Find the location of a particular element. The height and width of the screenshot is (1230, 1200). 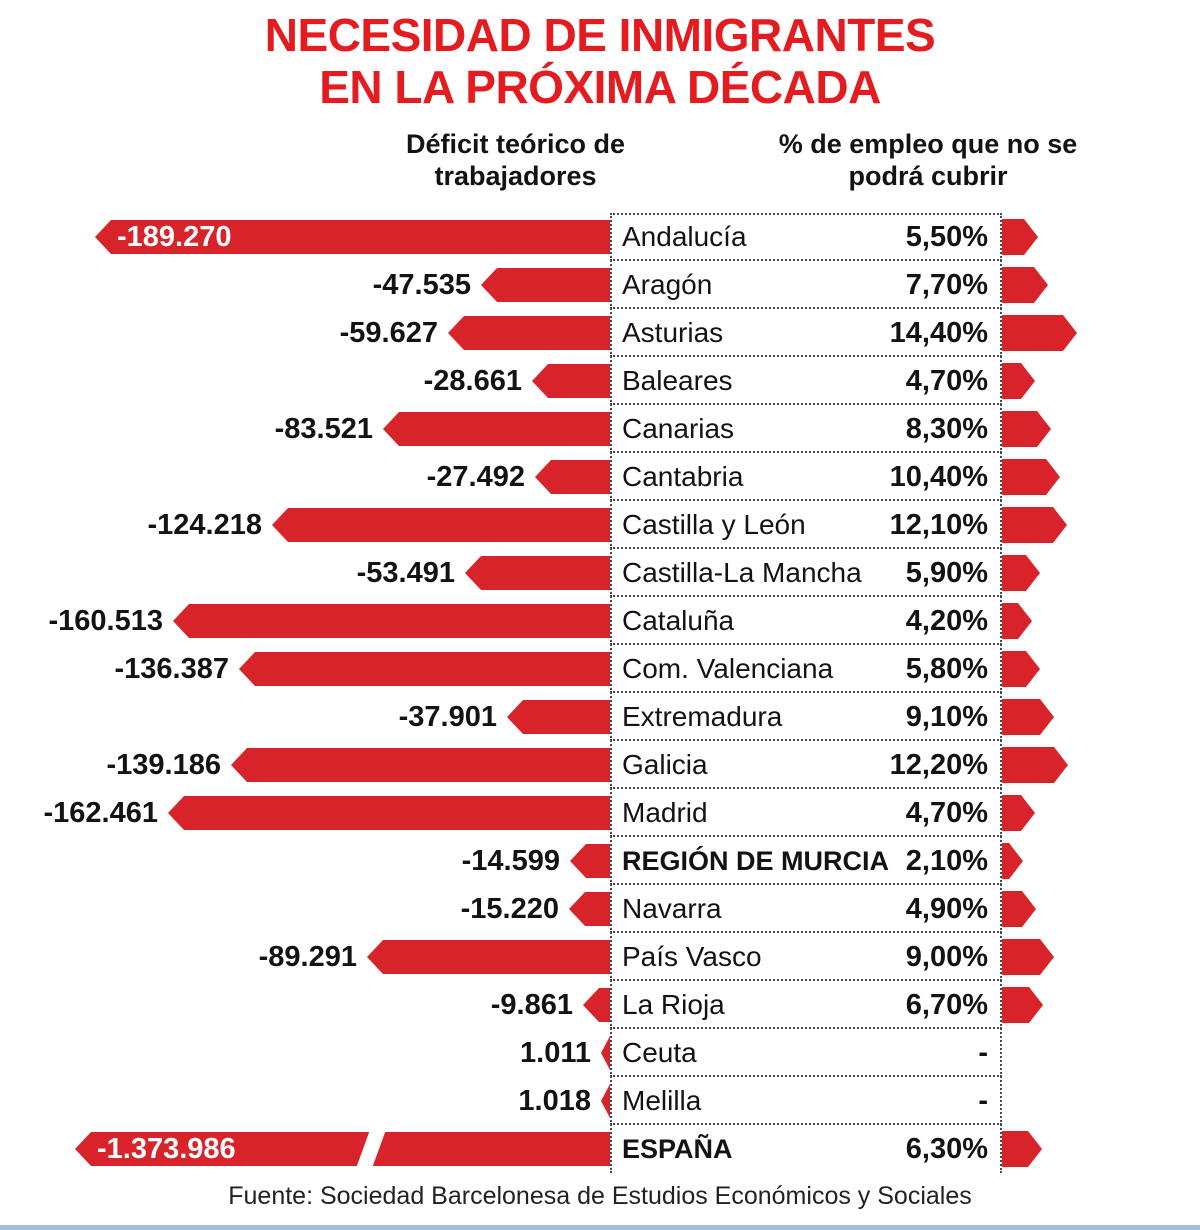

deficit-value-label: 1.018 is located at coordinates (554, 1101).